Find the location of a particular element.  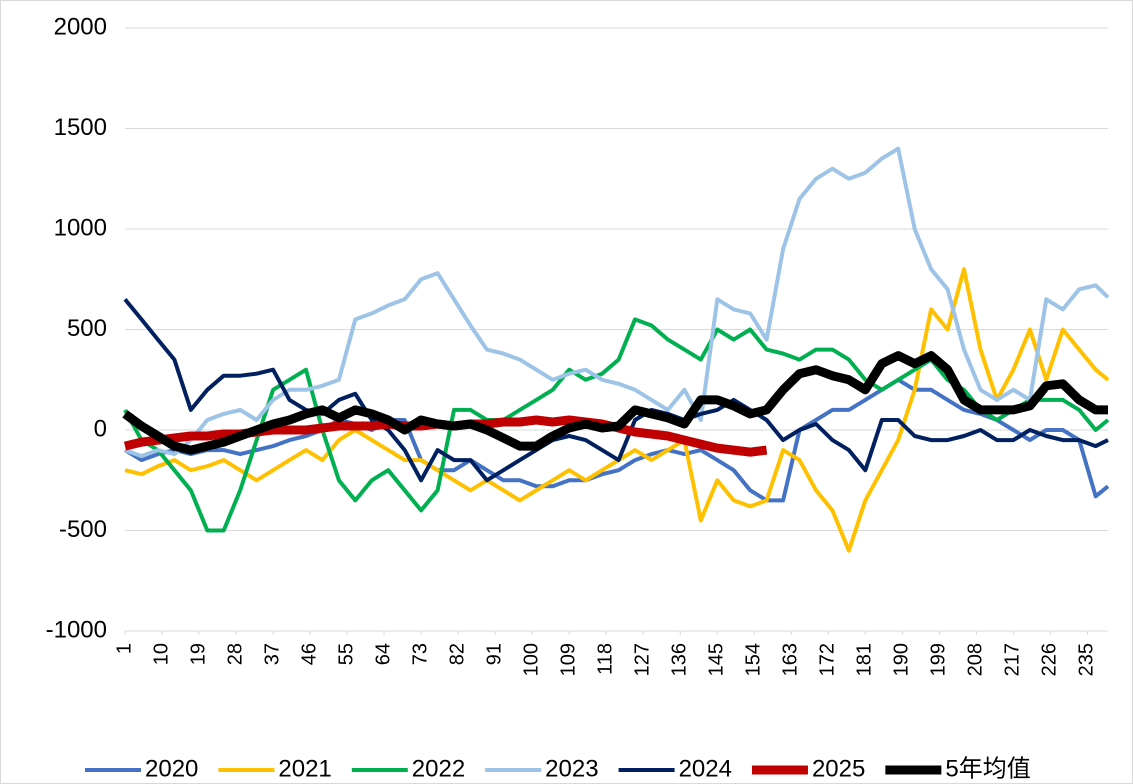

y-tick-label: 0 is located at coordinates (100, 428).